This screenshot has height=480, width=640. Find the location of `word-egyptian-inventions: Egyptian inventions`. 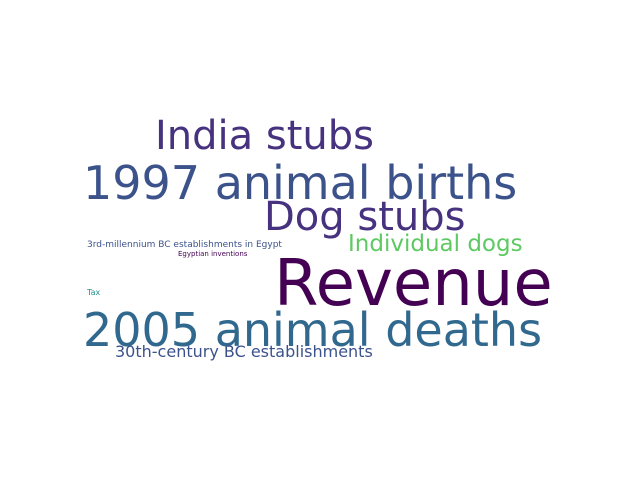

word-egyptian-inventions: Egyptian inventions is located at coordinates (213, 254).